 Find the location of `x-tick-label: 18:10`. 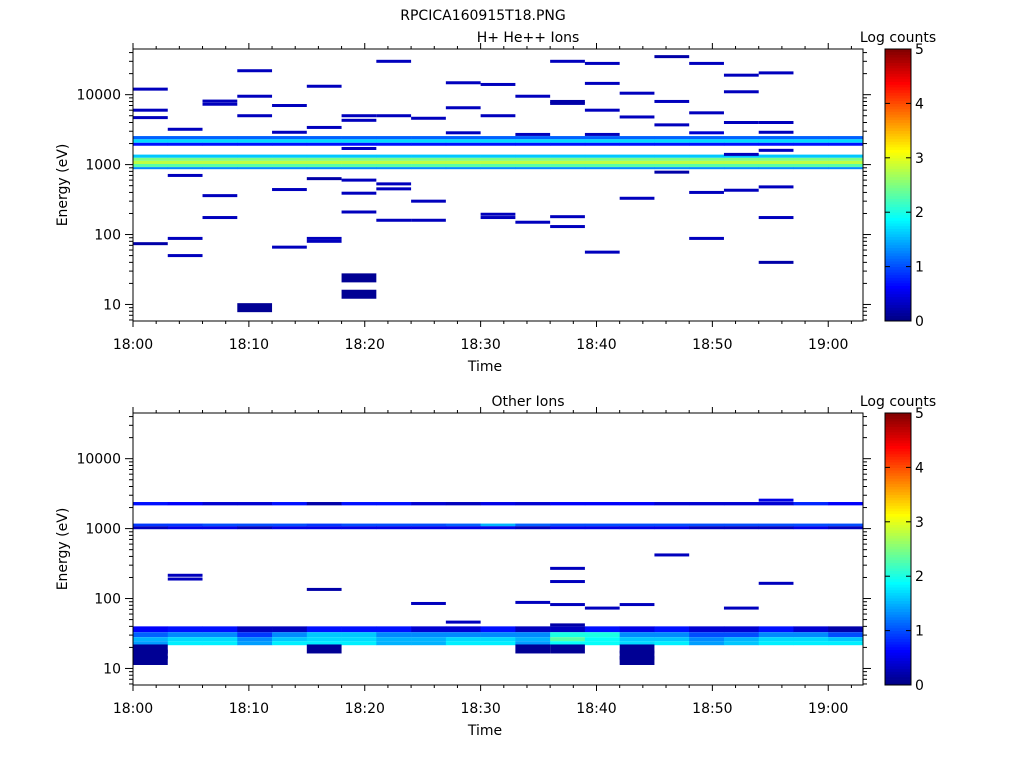

x-tick-label: 18:10 is located at coordinates (249, 345).